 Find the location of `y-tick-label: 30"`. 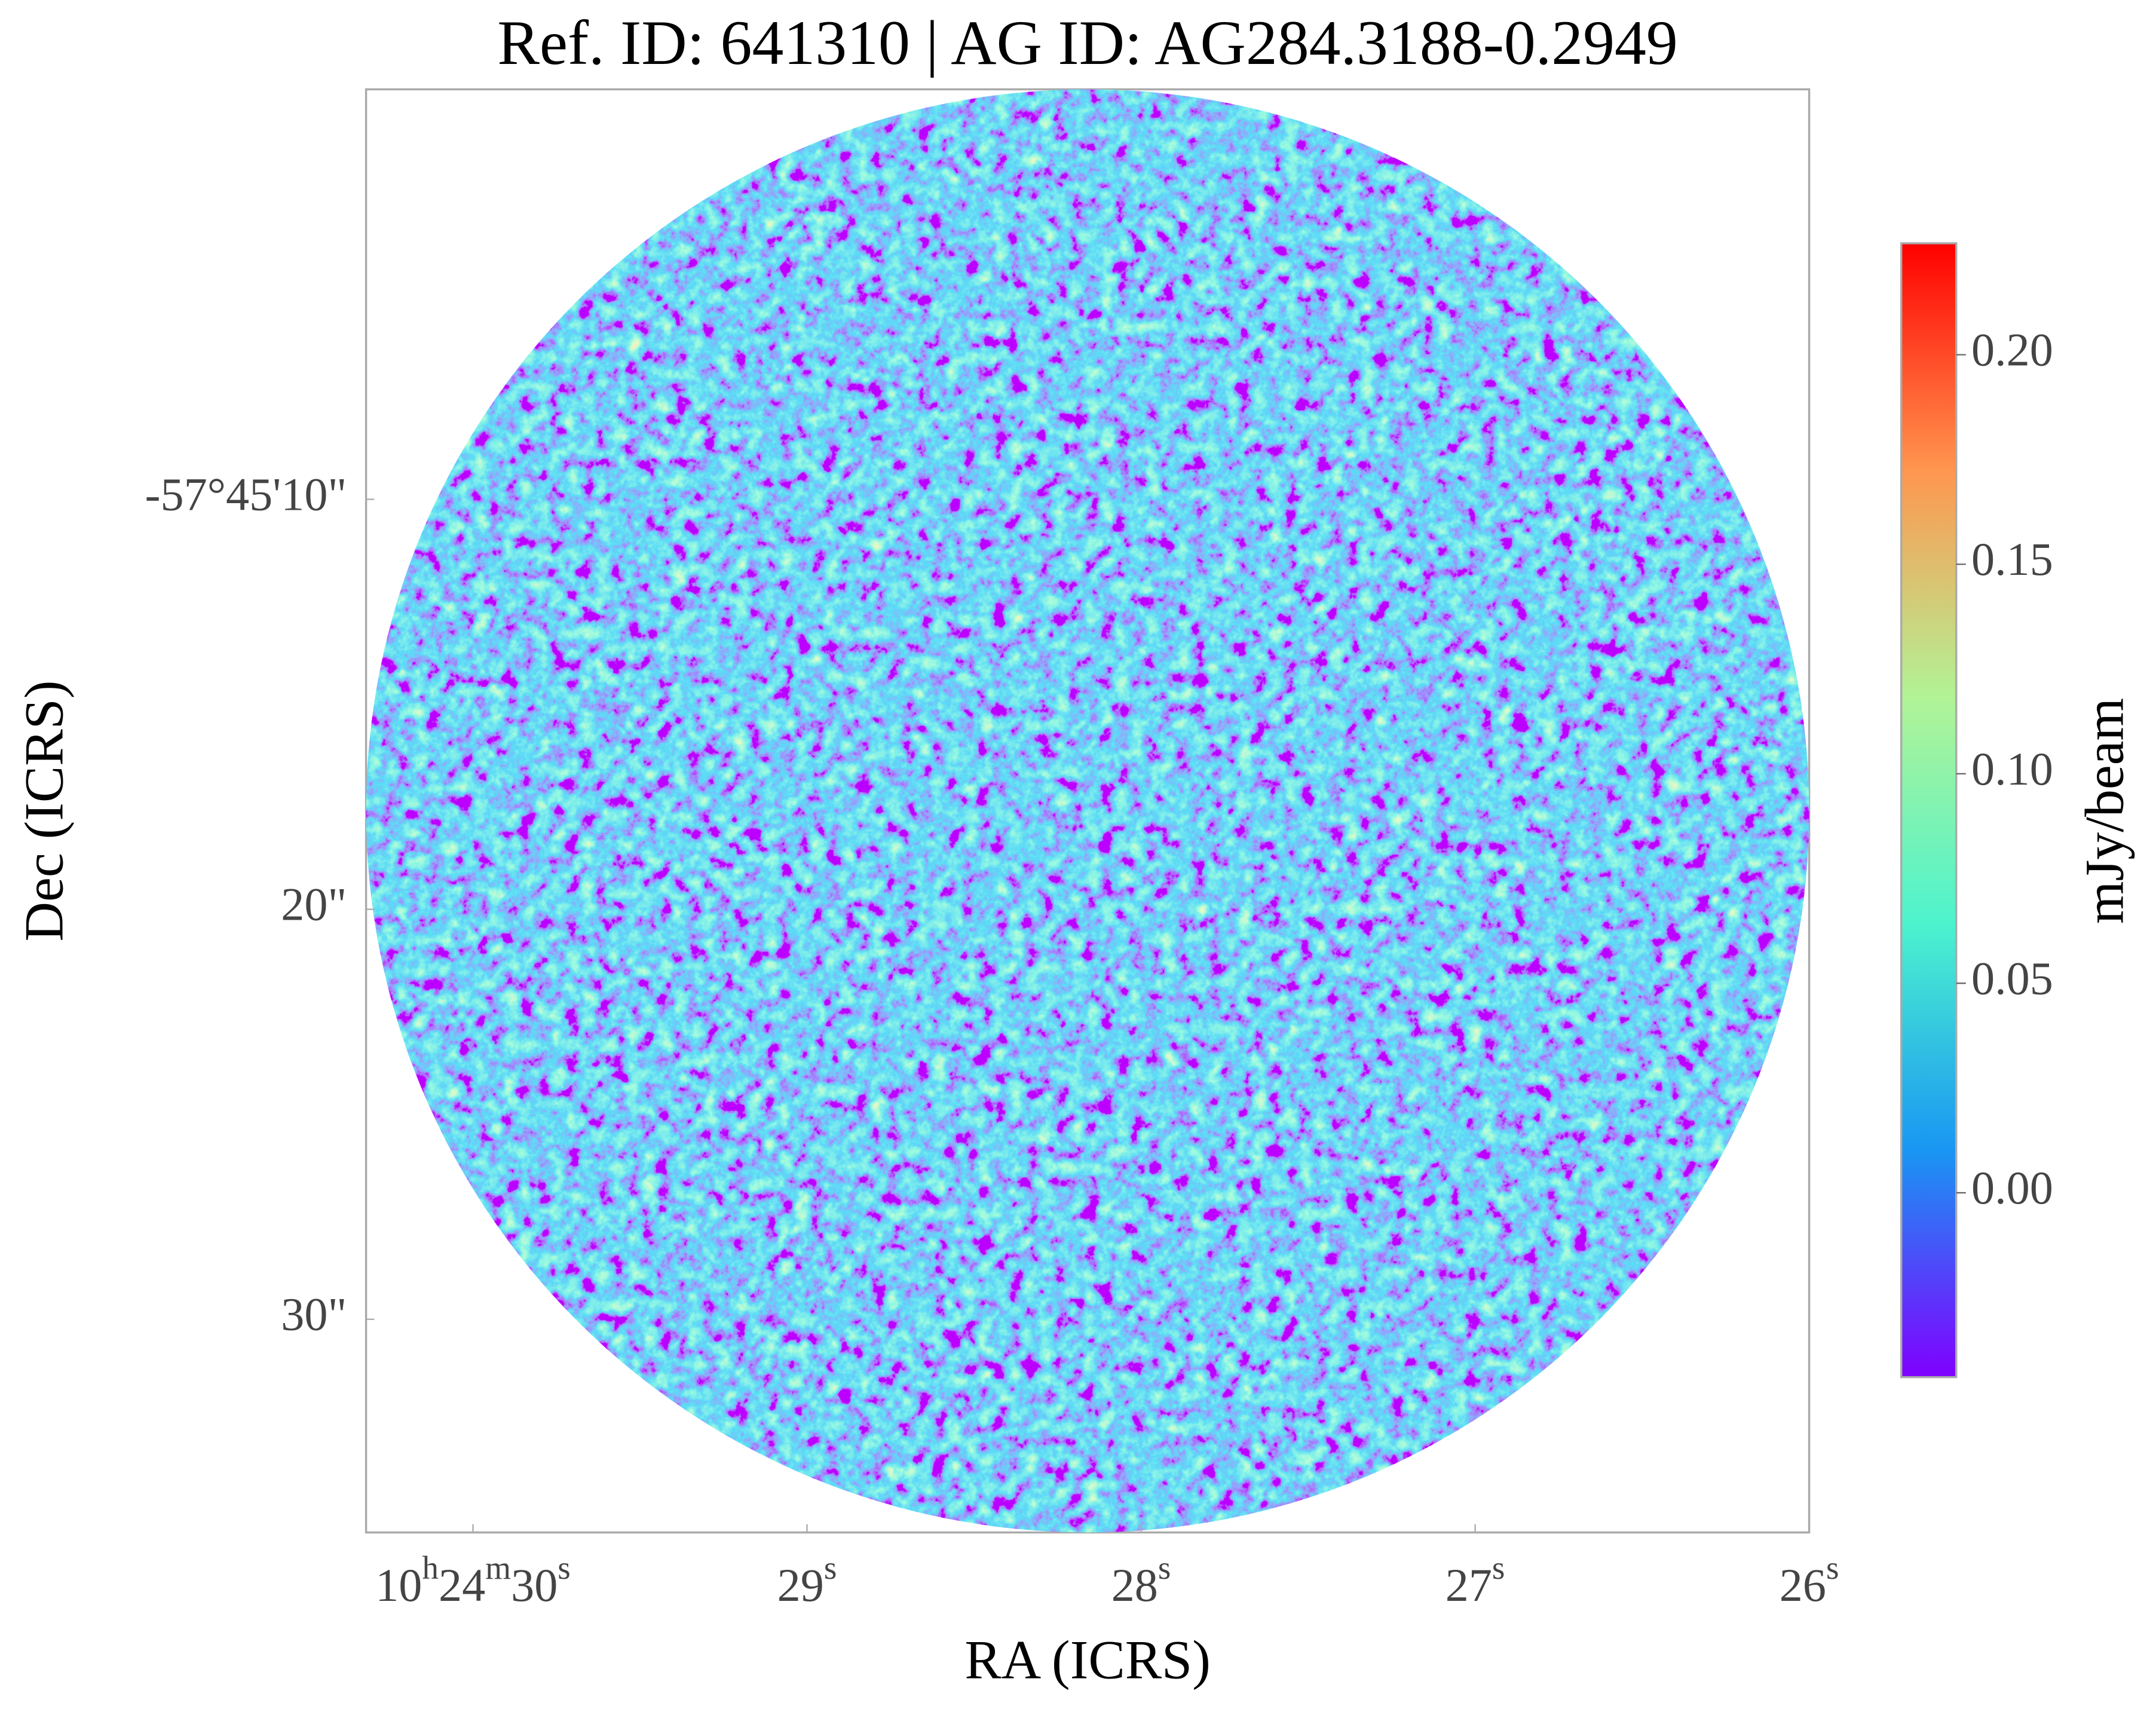

y-tick-label: 30" is located at coordinates (314, 1314).